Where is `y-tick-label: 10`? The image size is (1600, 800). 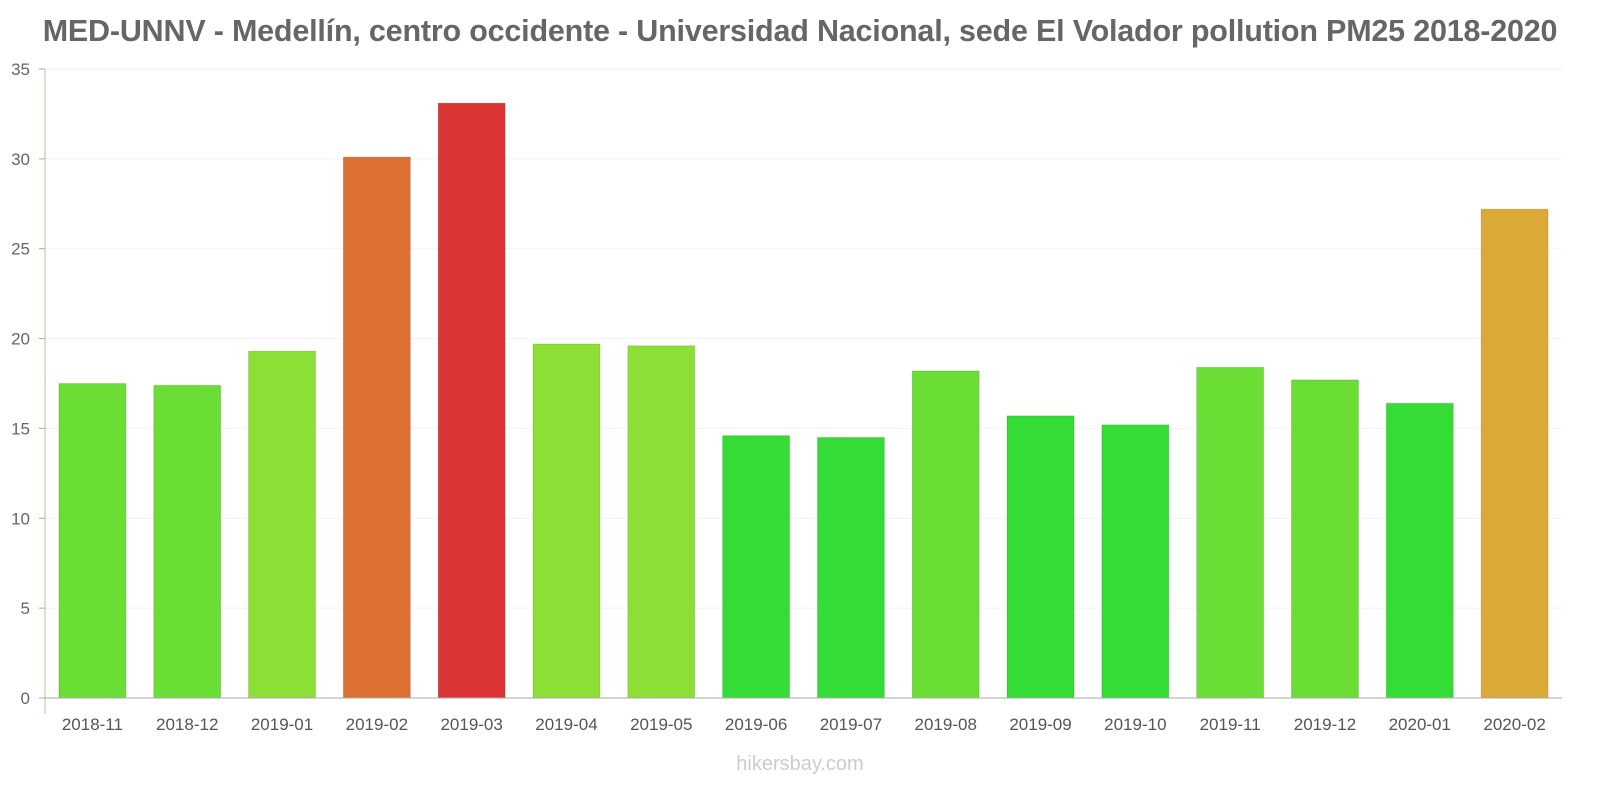
y-tick-label: 10 is located at coordinates (20, 518).